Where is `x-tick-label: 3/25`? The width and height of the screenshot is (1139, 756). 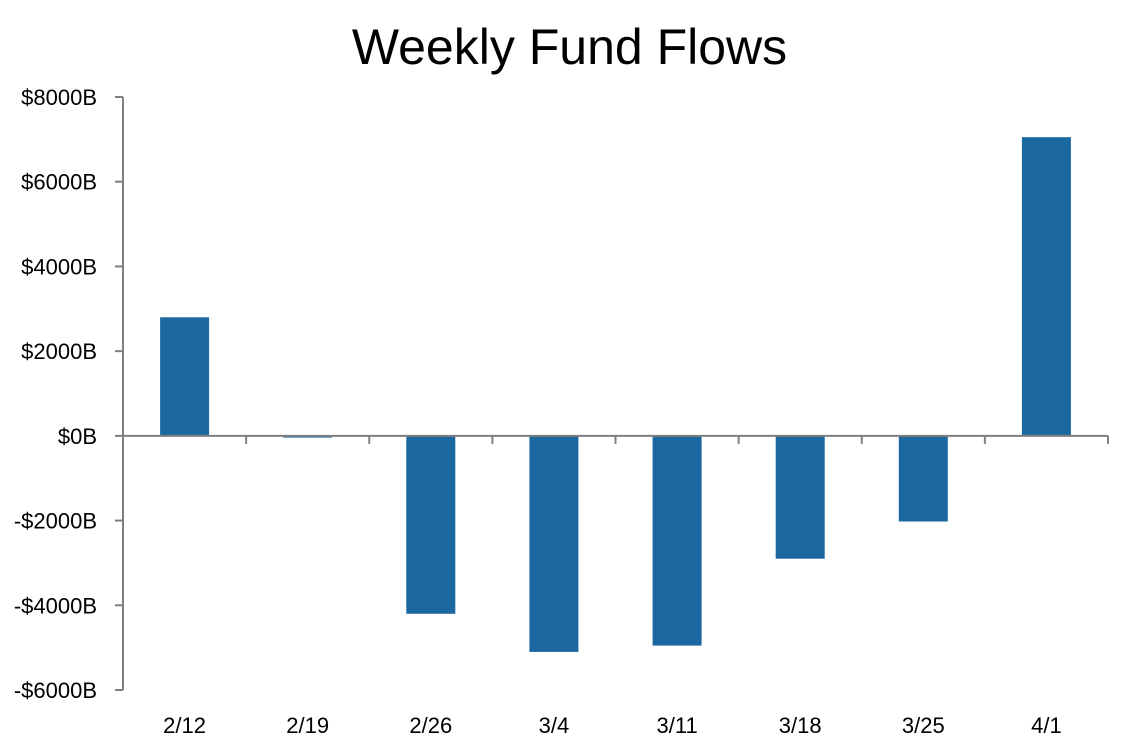 x-tick-label: 3/25 is located at coordinates (923, 725).